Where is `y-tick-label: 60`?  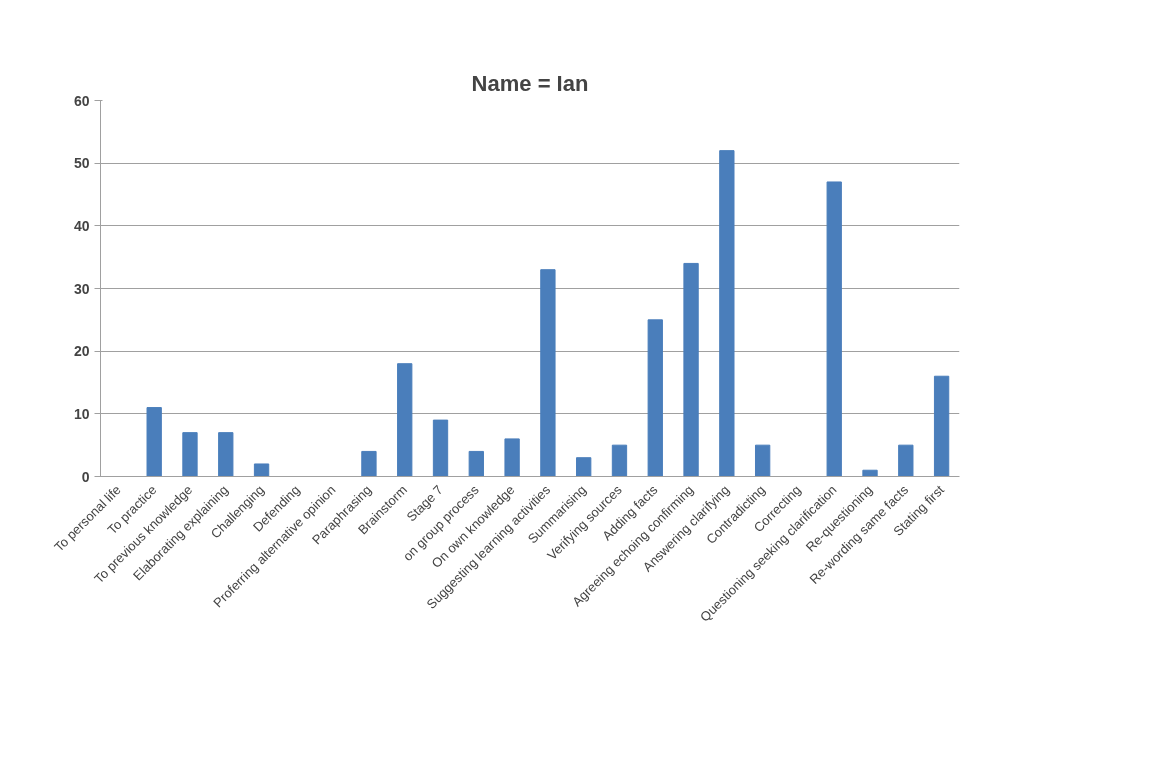 y-tick-label: 60 is located at coordinates (81, 100).